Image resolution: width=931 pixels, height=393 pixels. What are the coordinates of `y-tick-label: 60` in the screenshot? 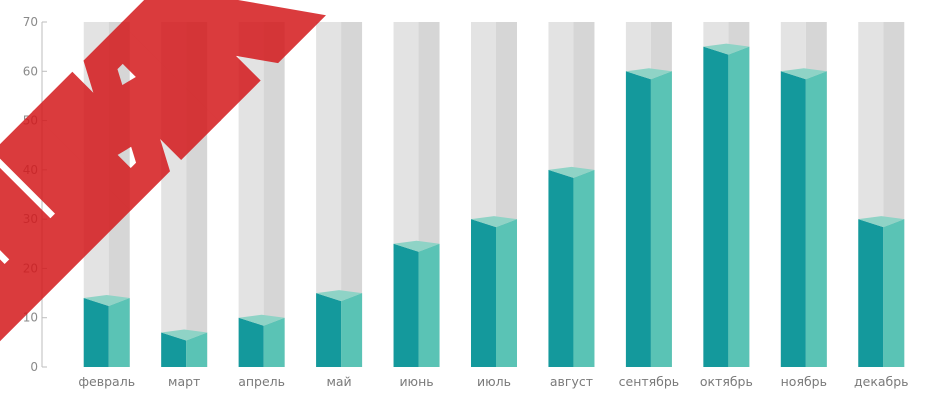 It's located at (30, 71).